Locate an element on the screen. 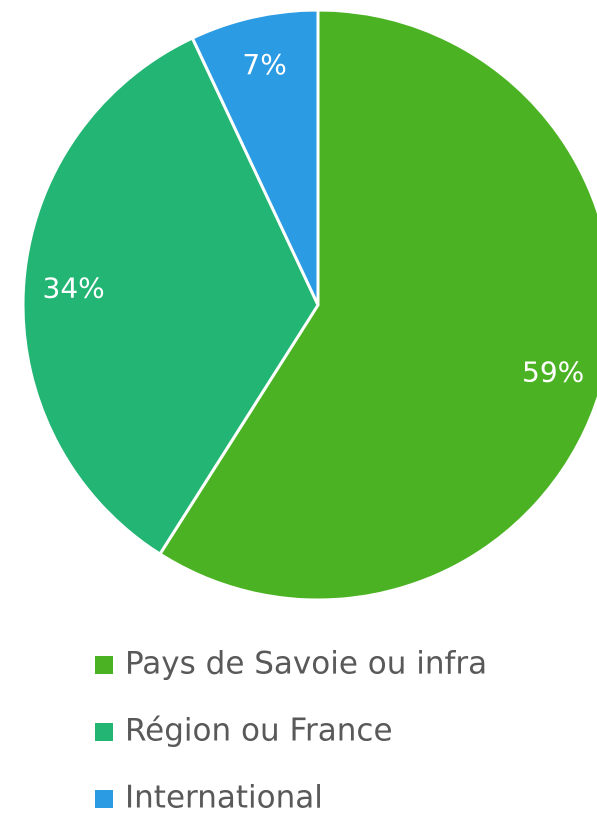  legend-label: Région ou France is located at coordinates (259, 731).